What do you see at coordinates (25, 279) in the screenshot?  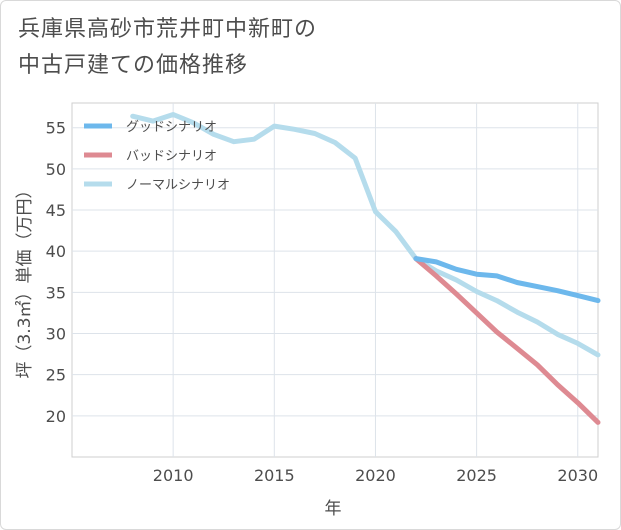 I see `y-axis-title: 坪（3.3㎡）単価（万円）` at bounding box center [25, 279].